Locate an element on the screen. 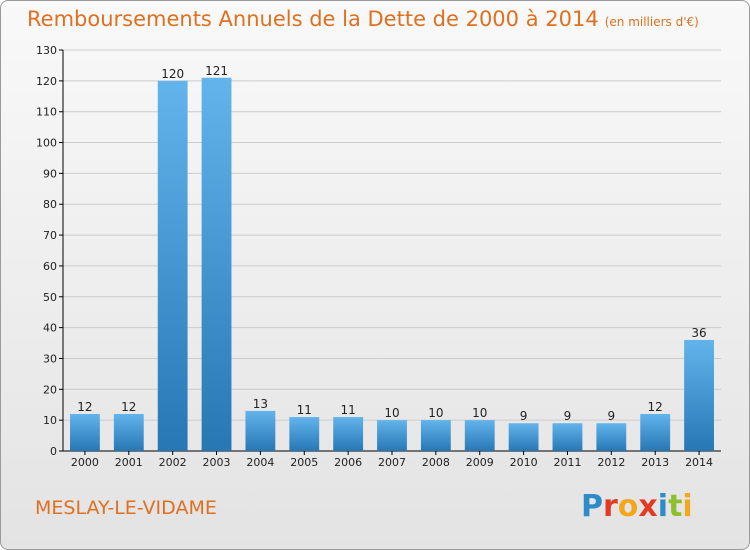 This screenshot has height=550, width=750. y-tick-label: 10 is located at coordinates (50, 420).